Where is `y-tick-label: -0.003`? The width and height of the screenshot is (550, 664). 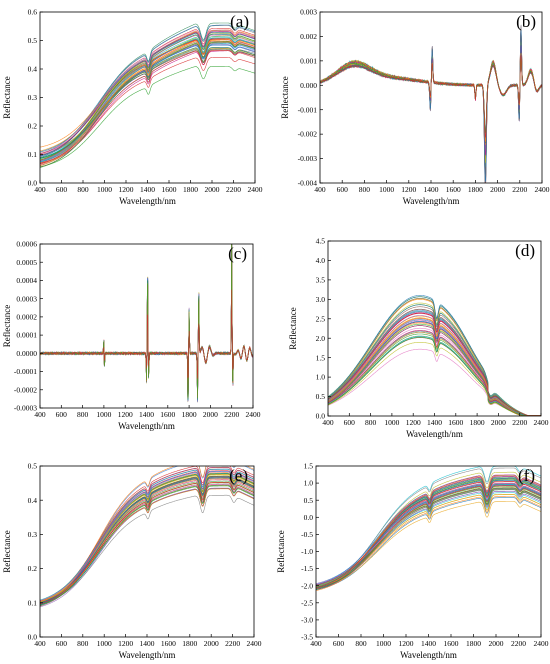 y-tick-label: -0.003 is located at coordinates (308, 158).